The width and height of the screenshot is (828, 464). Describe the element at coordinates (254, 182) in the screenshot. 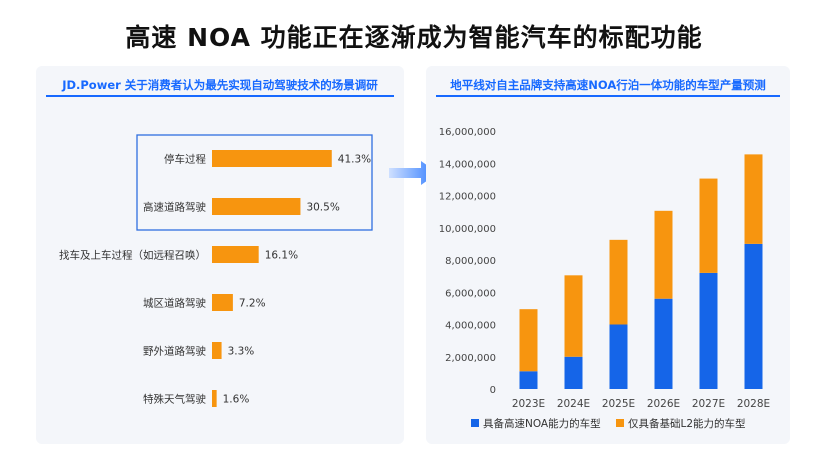

I see `highlight-box` at that location.